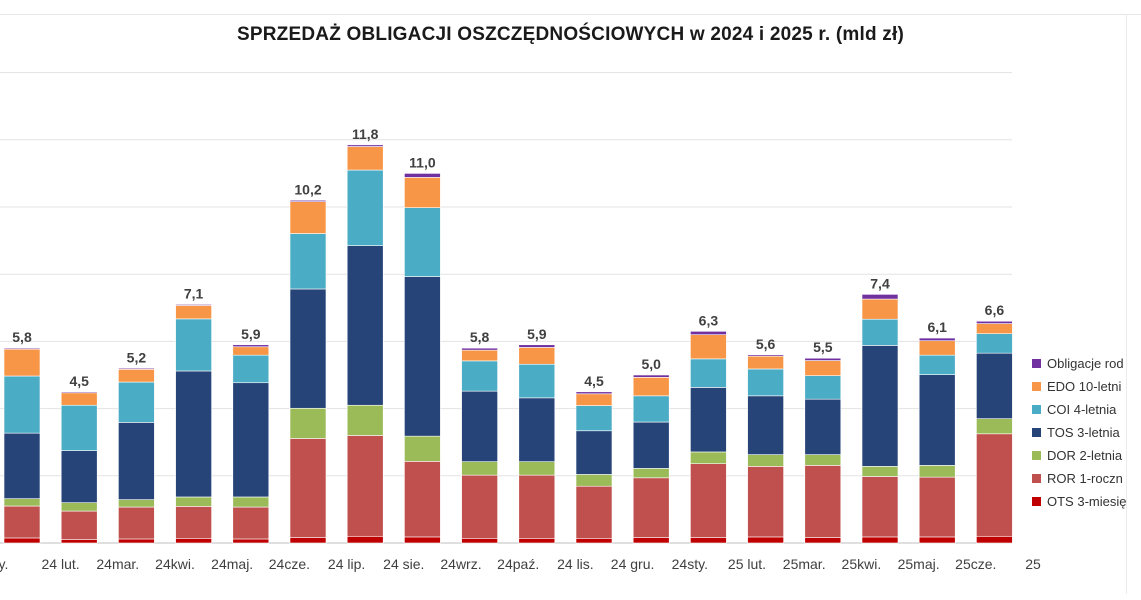  Describe the element at coordinates (651, 364) in the screenshot. I see `total-label: 5,0` at that location.